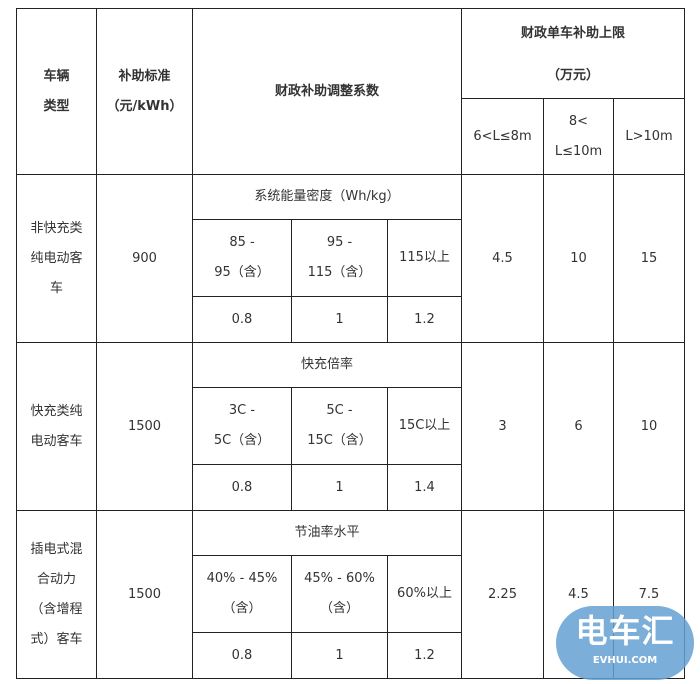 The width and height of the screenshot is (700, 684). What do you see at coordinates (424, 487) in the screenshot?
I see `coefficient-cell: 1.4` at bounding box center [424, 487].